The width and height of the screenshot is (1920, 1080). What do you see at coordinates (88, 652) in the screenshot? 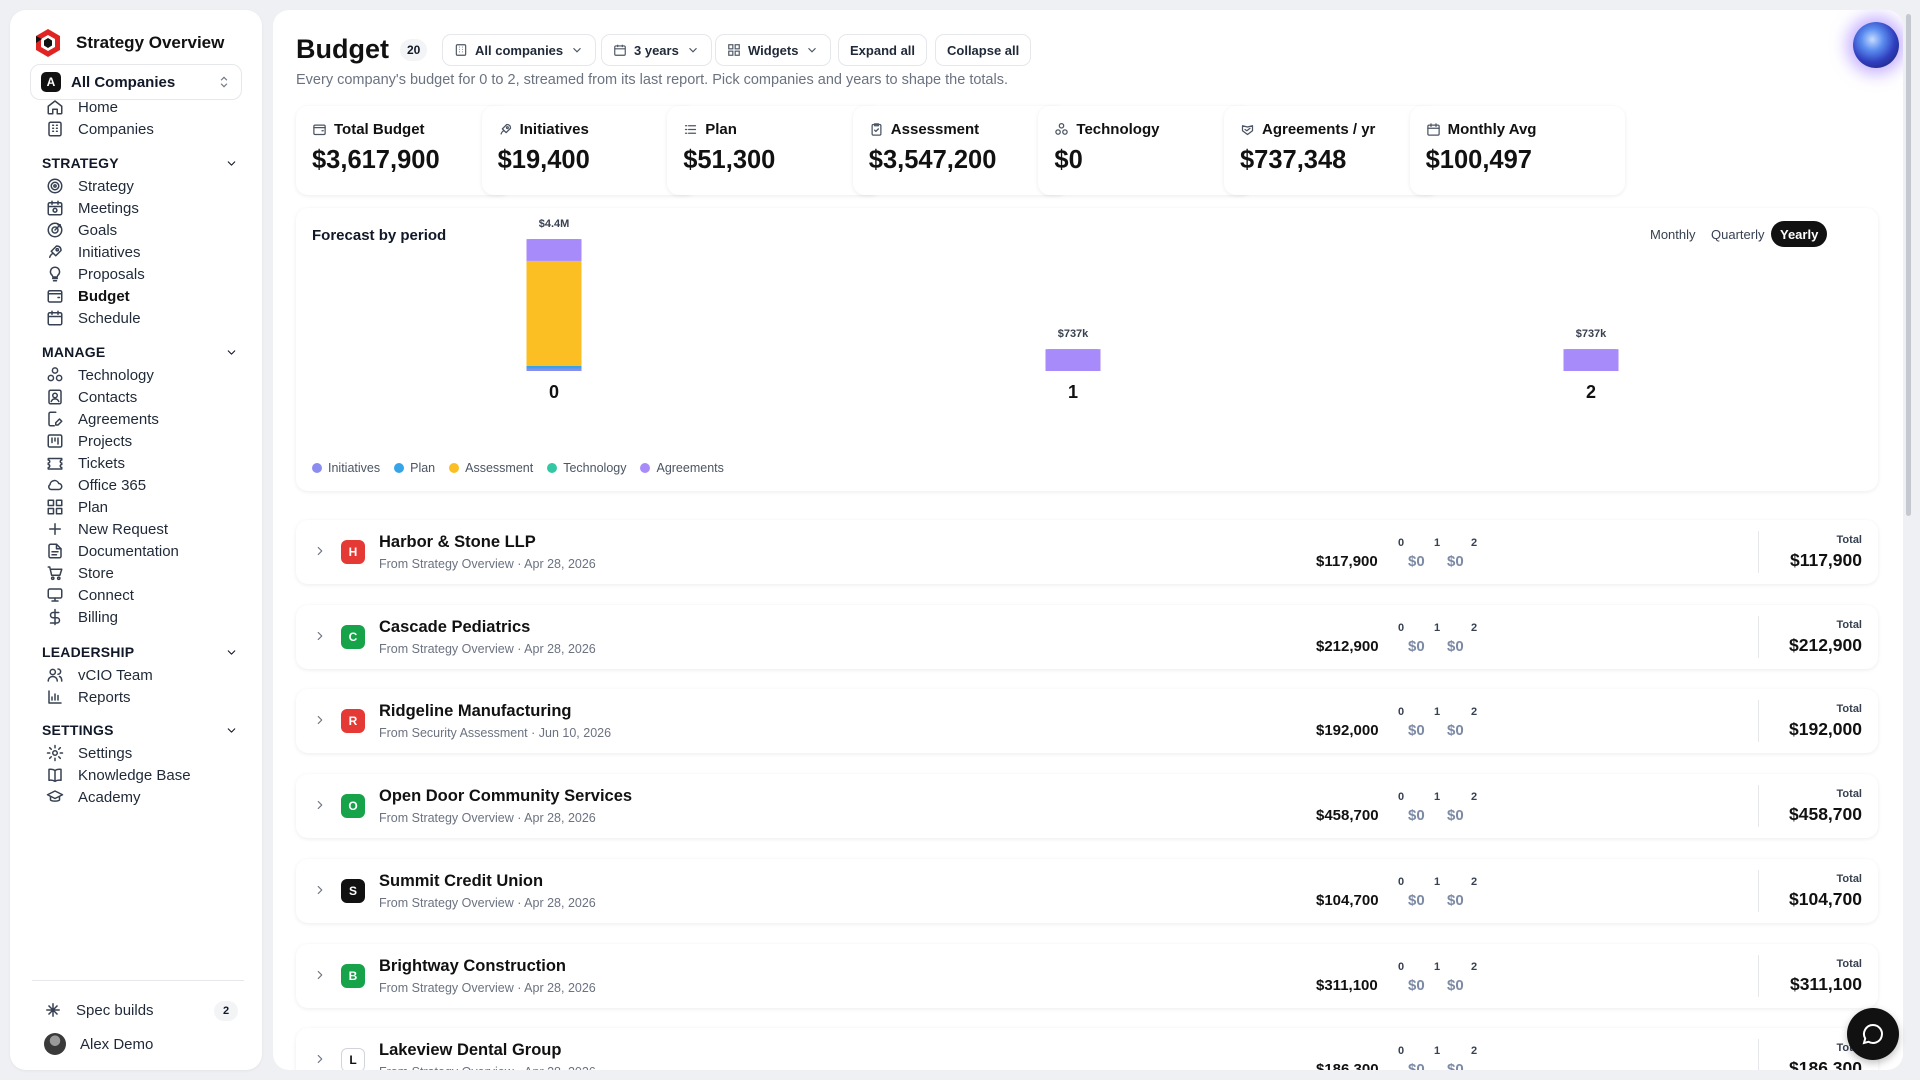
I see `section-heading: LEADERSHIP` at bounding box center [88, 652].